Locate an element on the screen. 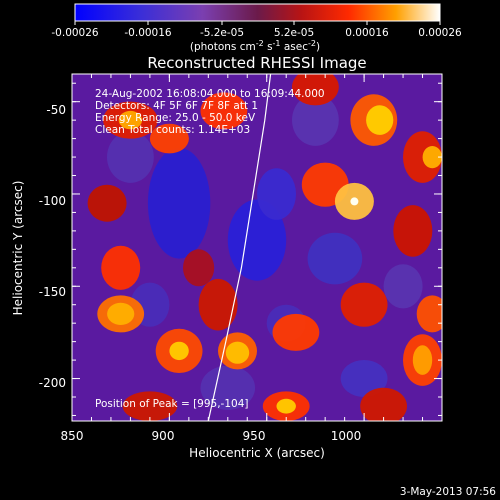 This screenshot has height=500, width=500. annotation-detectors: Detectors: 4F 5F 6F 7F 8F att 1 is located at coordinates (176, 106).